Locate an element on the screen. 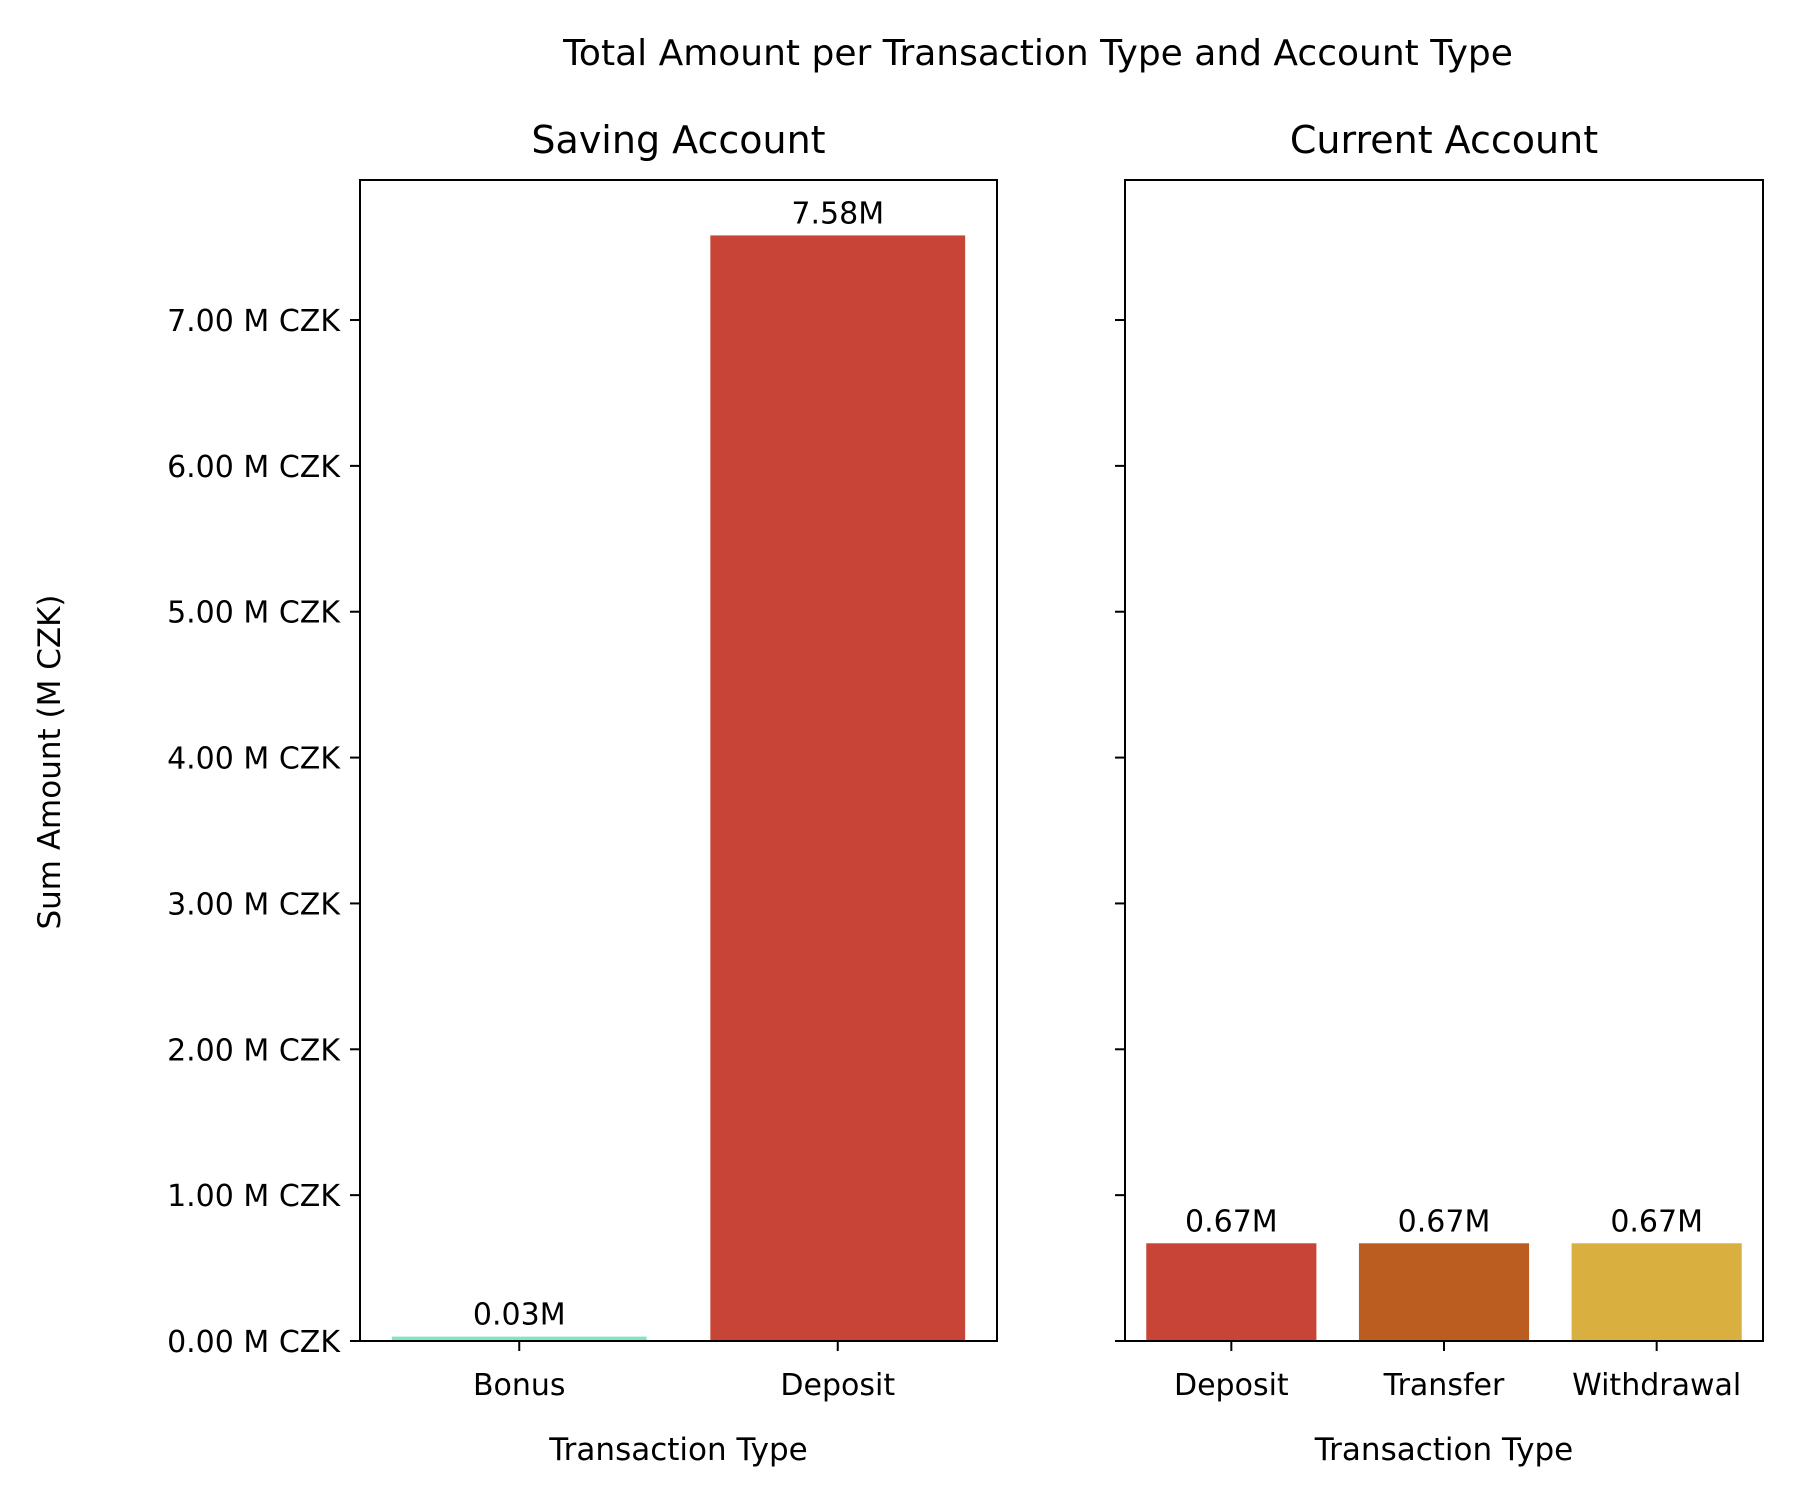 The width and height of the screenshot is (1794, 1499). y-tick-label: 5.00 M CZK is located at coordinates (254, 613).